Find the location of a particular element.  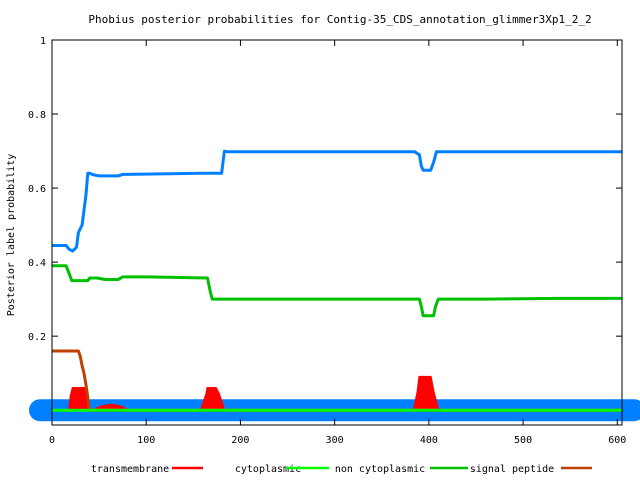

legend-label: signal peptide is located at coordinates (512, 469).